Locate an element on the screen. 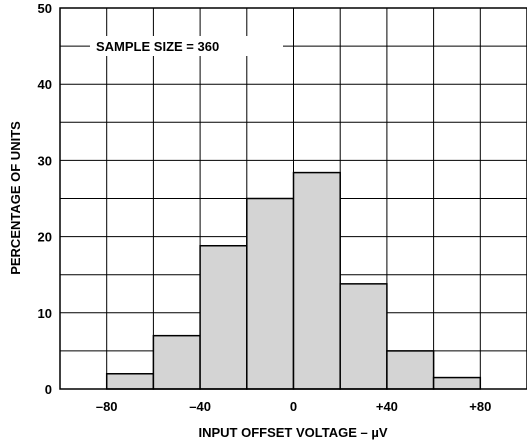 The height and width of the screenshot is (443, 527). sample-size-annotation: SAMPLE SIZE = 360 is located at coordinates (157, 46).